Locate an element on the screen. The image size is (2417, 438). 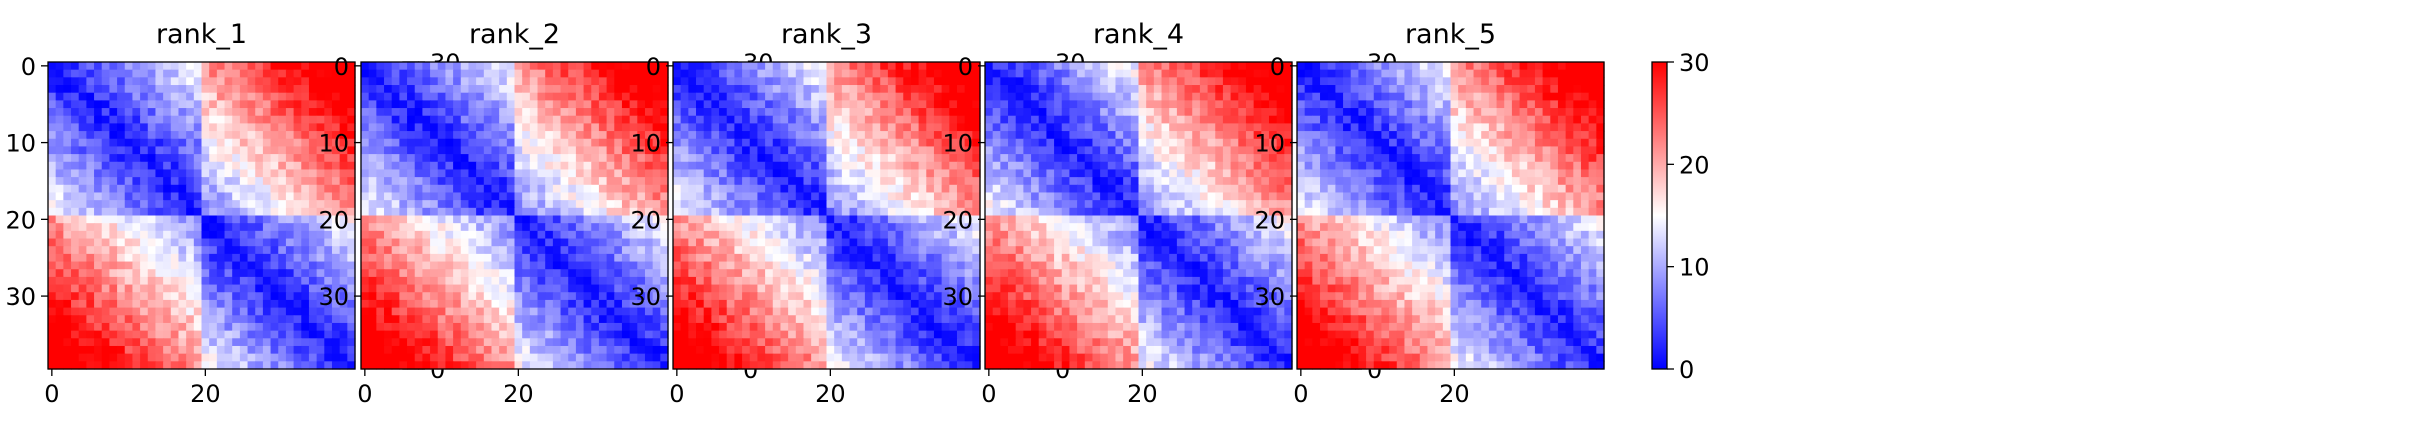
heatmap-cells is located at coordinates (827, 216).